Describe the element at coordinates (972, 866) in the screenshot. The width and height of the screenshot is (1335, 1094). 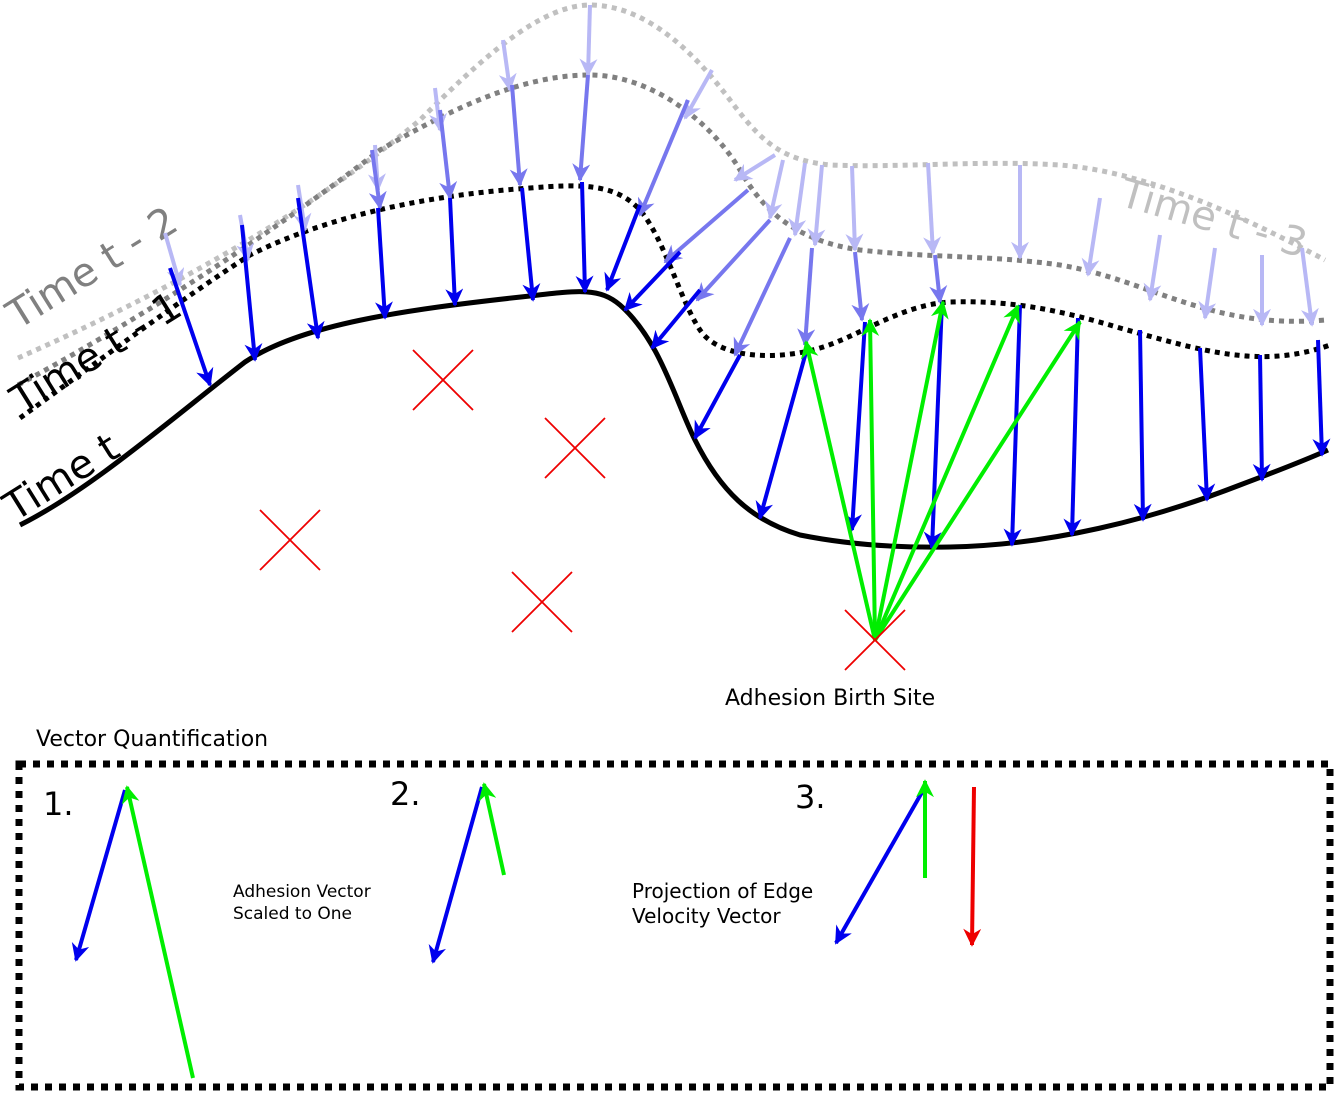
I see `step-3-projection-arrow` at that location.